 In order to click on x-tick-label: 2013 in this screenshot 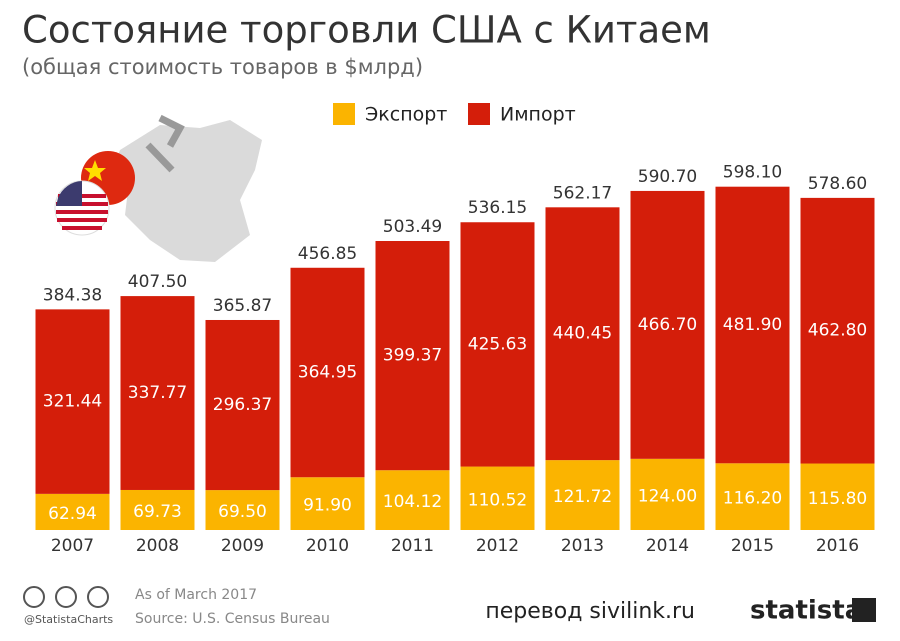, I will do `click(582, 546)`.